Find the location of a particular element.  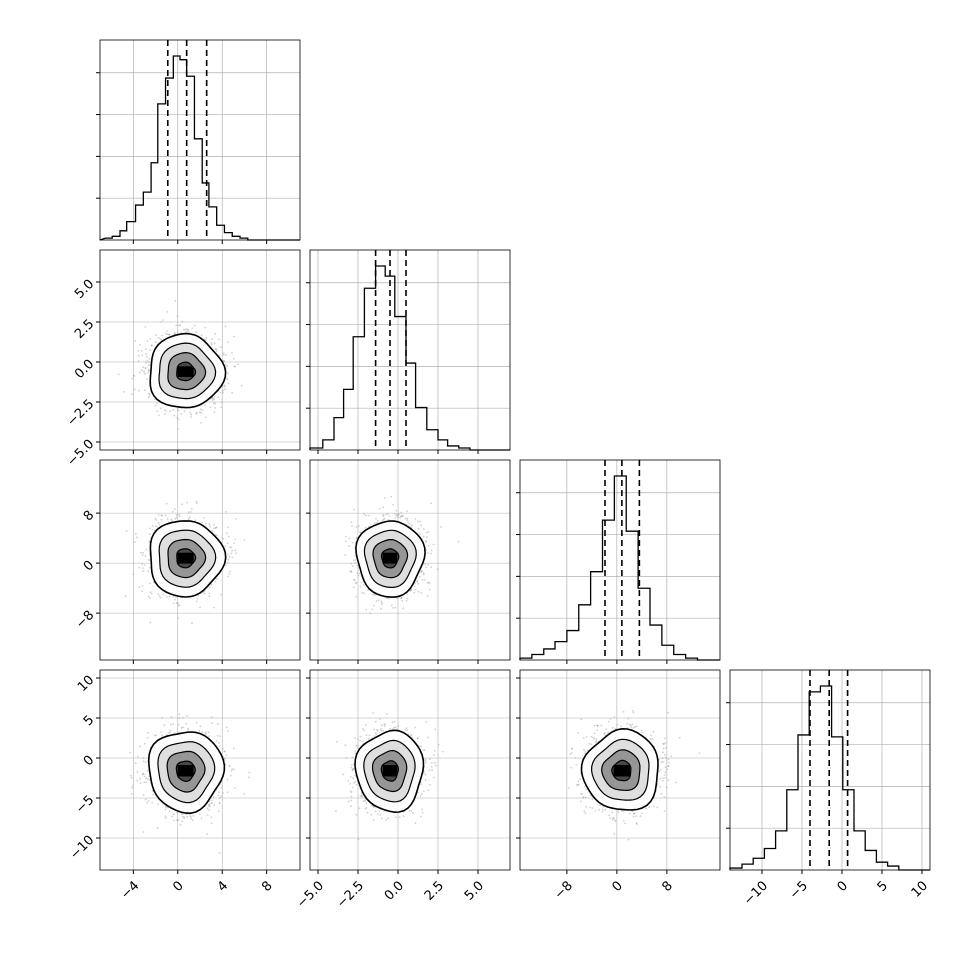

panel-frame is located at coordinates (620, 560).